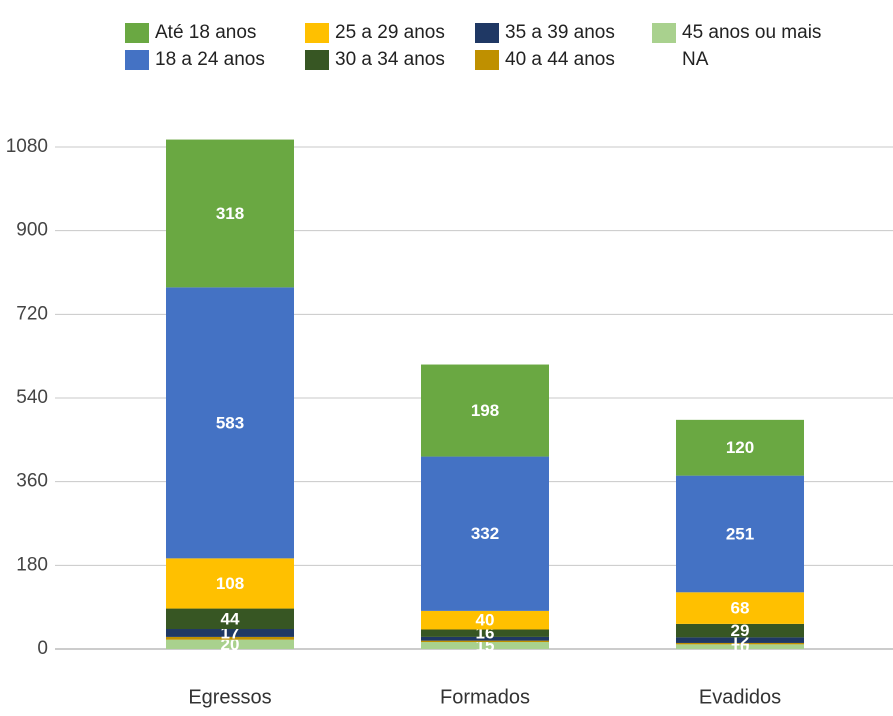 This screenshot has height=716, width=893. I want to click on legend-label: Até 18 anos, so click(205, 32).